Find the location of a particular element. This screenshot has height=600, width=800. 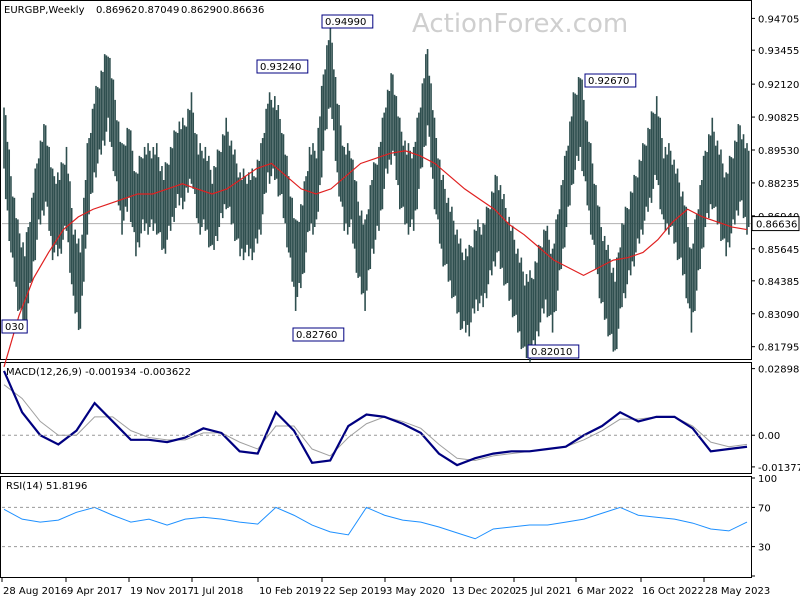

annotation-label: 0.92670 is located at coordinates (608, 81).